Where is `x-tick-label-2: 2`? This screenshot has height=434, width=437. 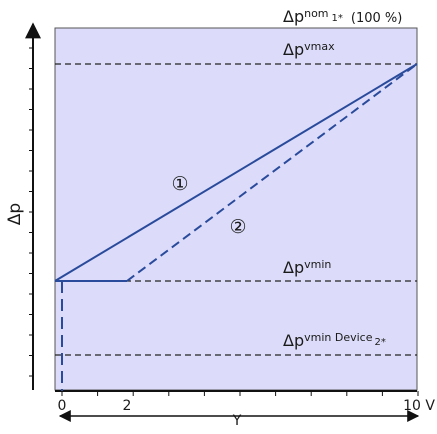 x-tick-label-2: 2 is located at coordinates (127, 406).